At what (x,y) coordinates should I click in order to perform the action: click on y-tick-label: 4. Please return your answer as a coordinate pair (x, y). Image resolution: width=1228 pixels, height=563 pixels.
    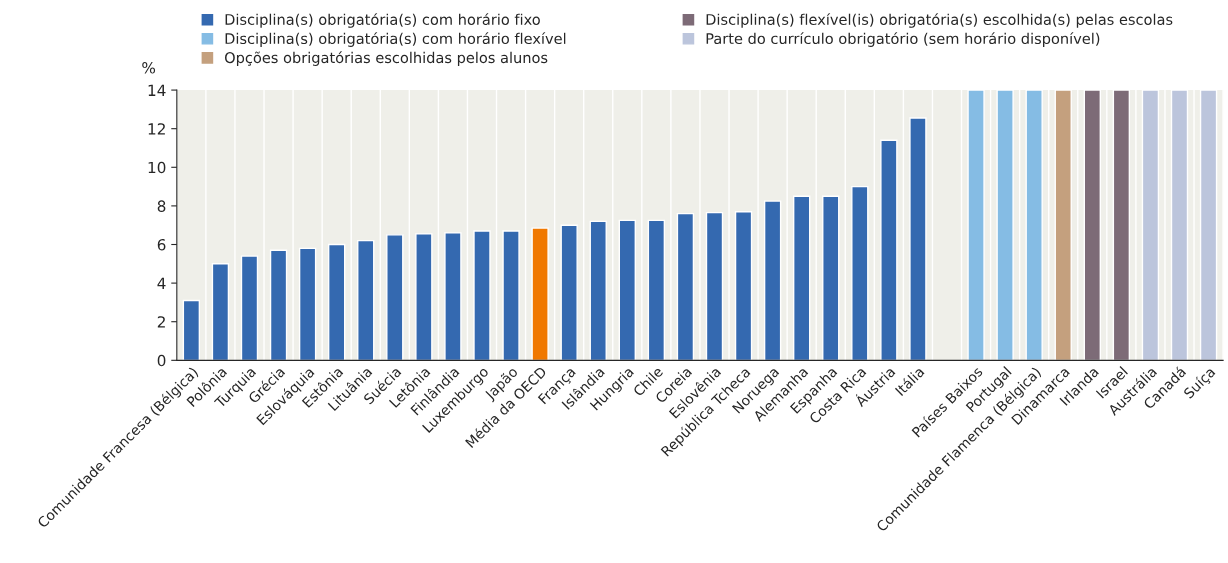
    Looking at the image, I should click on (161, 283).